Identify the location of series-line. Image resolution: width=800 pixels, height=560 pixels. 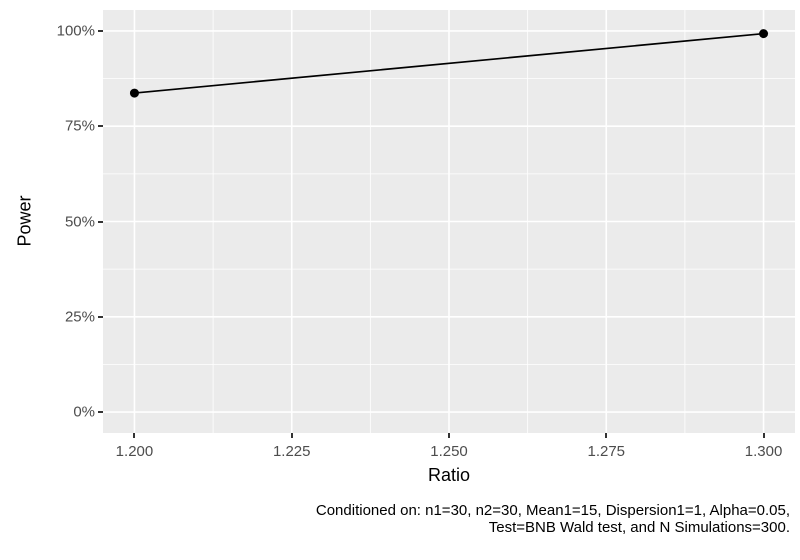
(449, 63).